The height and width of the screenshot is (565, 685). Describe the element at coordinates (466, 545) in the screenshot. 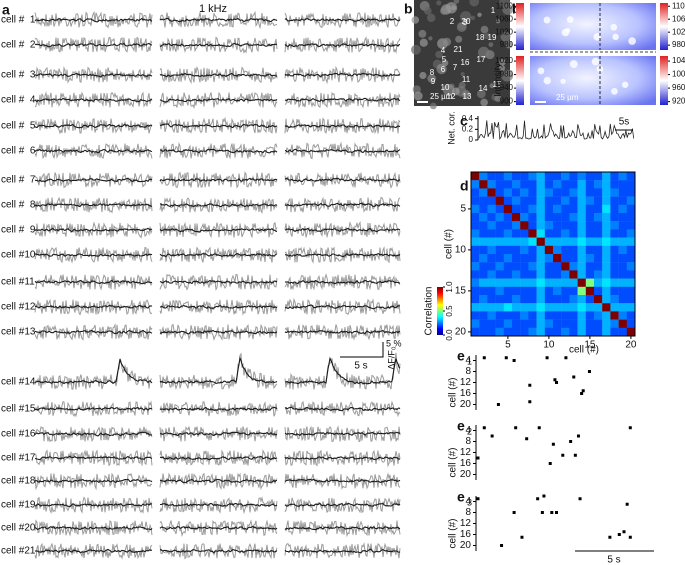

I see `y-tick-label: 20` at that location.